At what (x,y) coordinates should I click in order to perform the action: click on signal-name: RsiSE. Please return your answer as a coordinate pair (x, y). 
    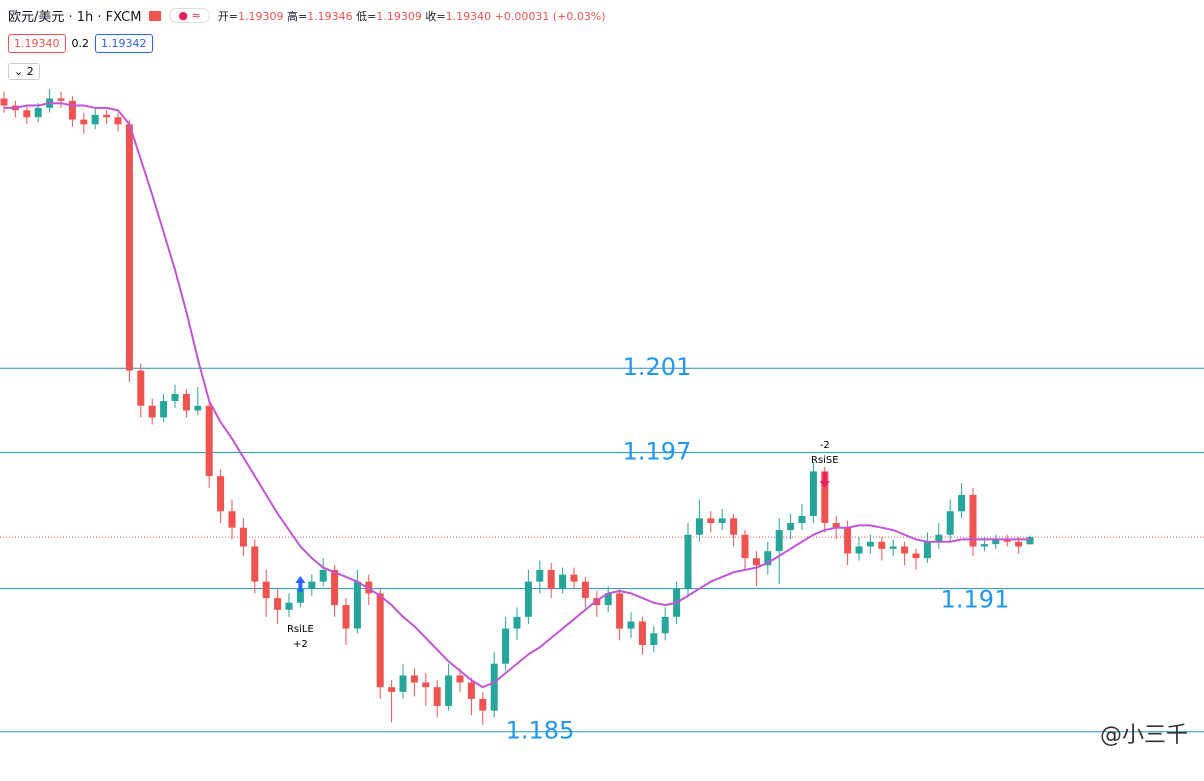
    Looking at the image, I should click on (825, 460).